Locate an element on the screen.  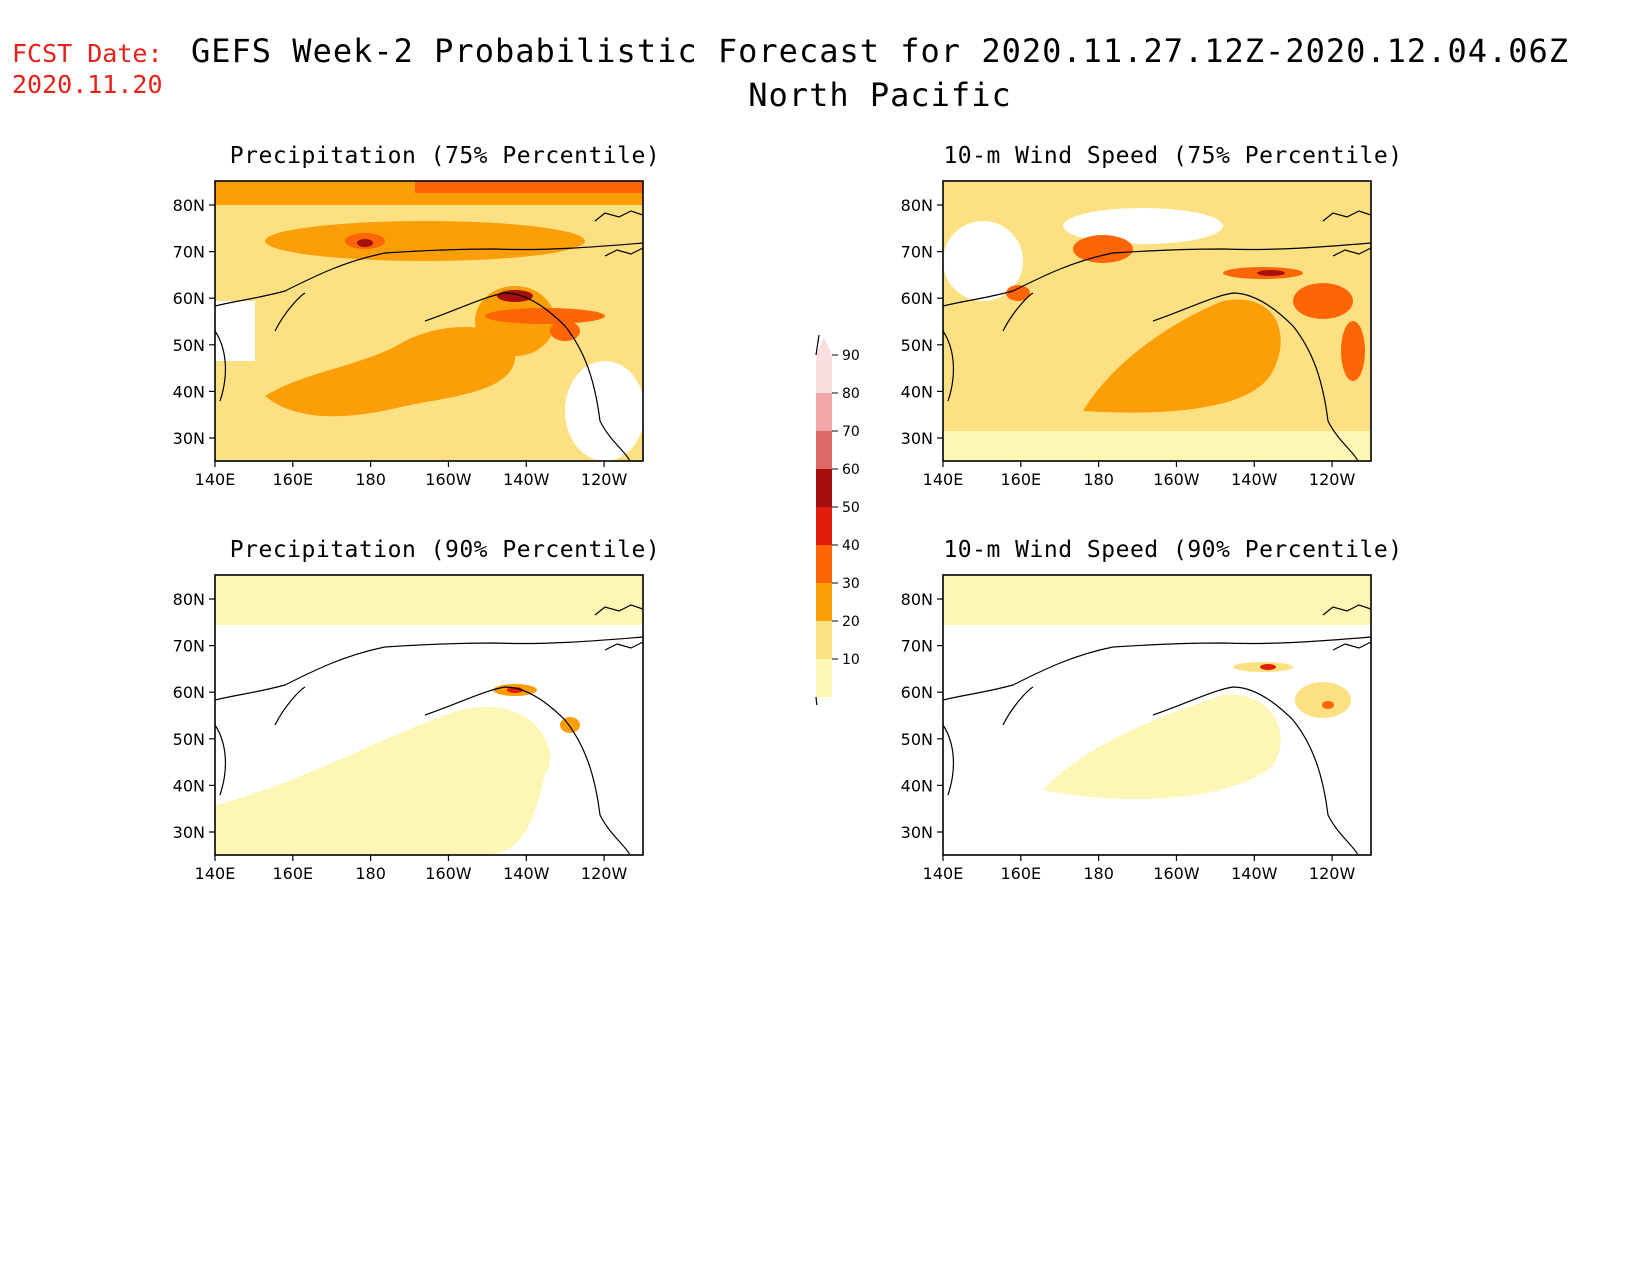
legend-label: 80 is located at coordinates (851, 394).